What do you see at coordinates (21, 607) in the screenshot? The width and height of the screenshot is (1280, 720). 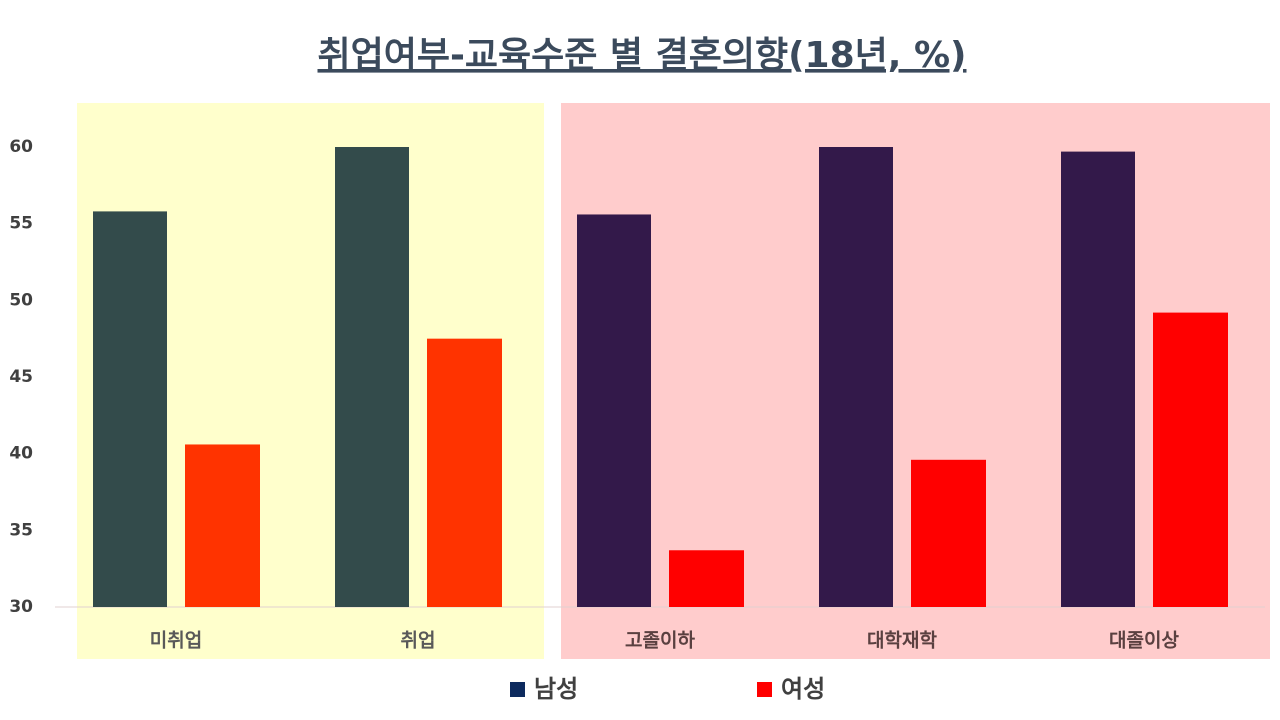 I see `y-tick-label: 30` at bounding box center [21, 607].